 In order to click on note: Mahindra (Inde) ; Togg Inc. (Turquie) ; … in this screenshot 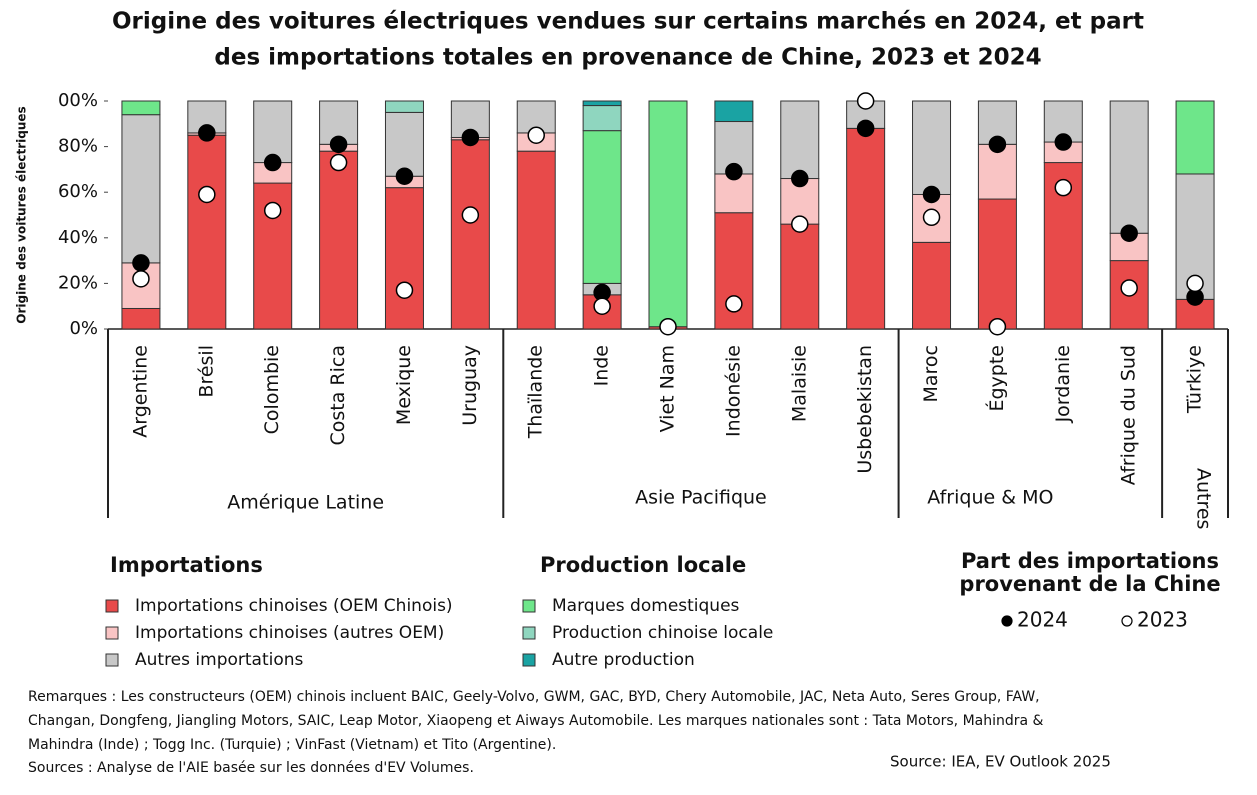, I will do `click(292, 745)`.